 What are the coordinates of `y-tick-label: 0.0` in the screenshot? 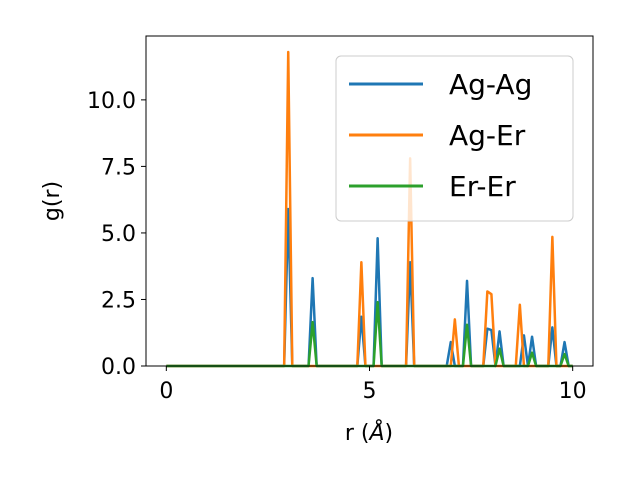 It's located at (118, 367).